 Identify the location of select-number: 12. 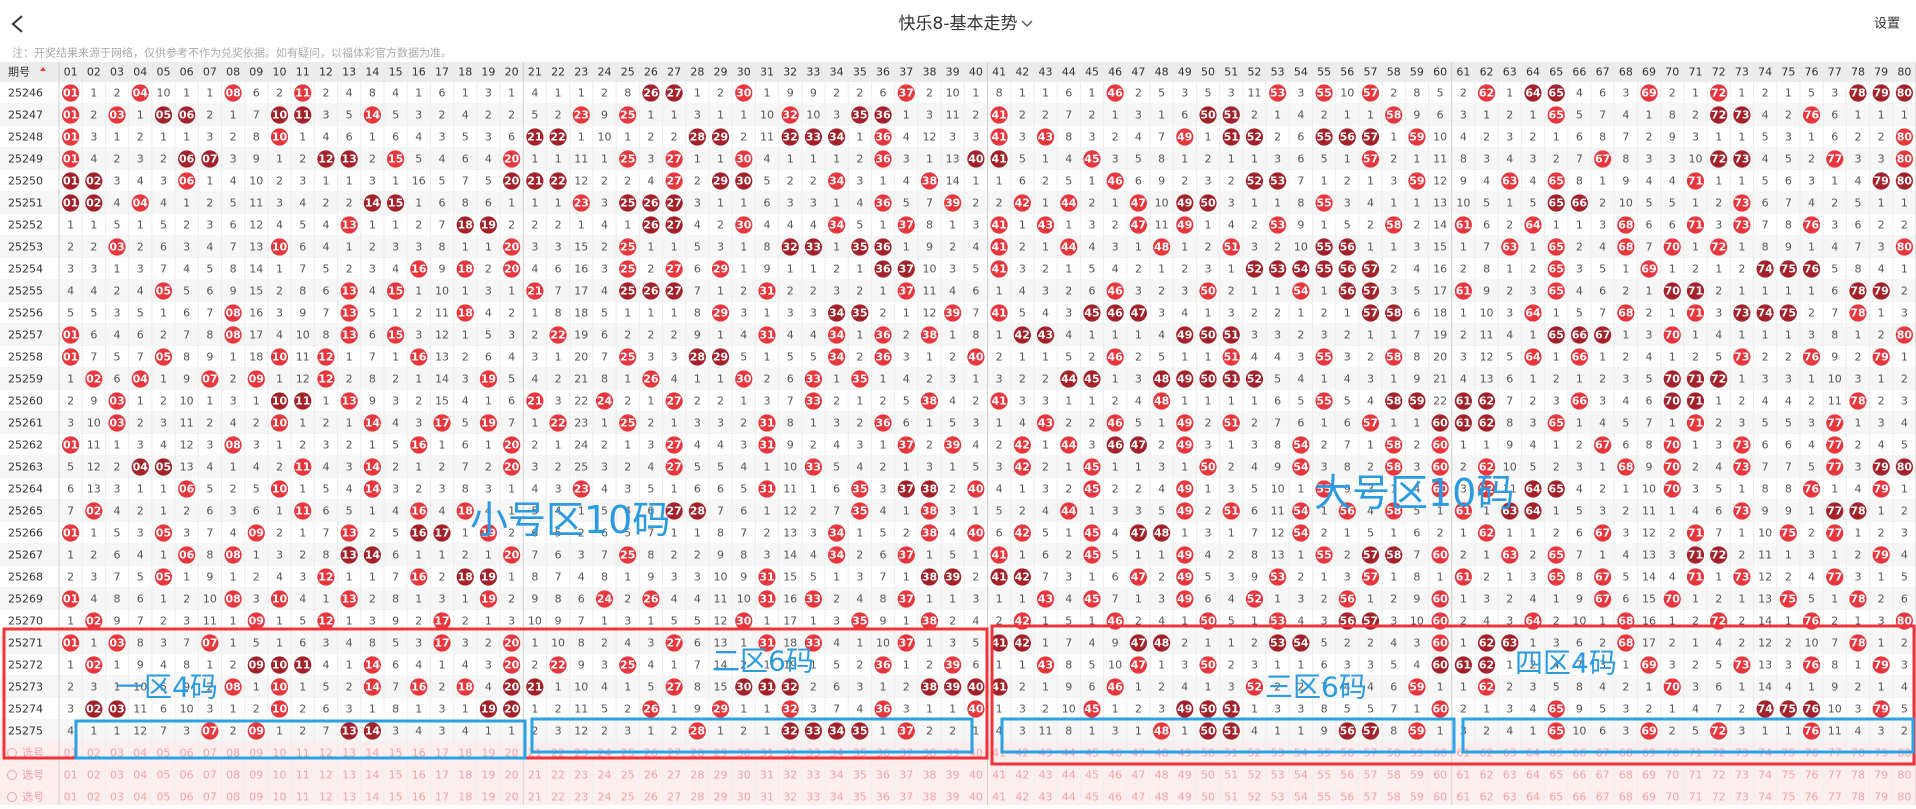
(326, 797).